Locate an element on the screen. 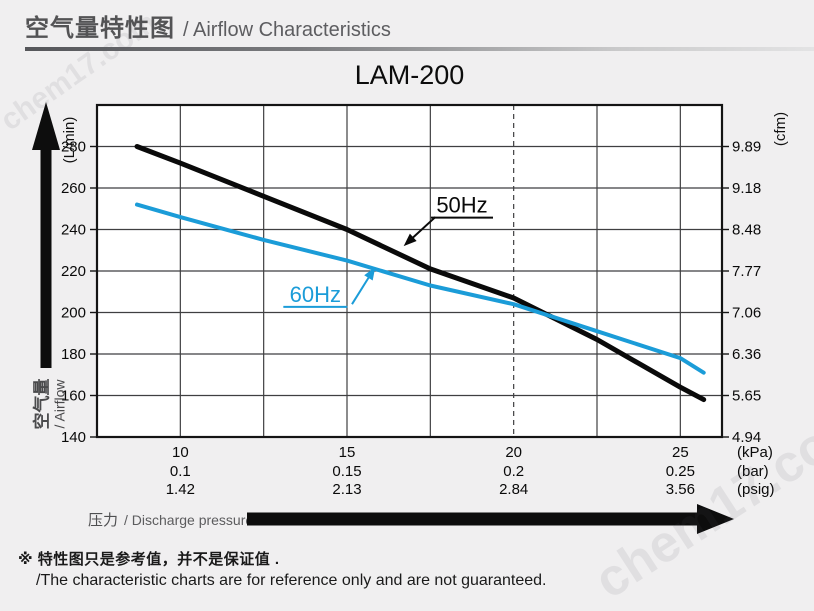 The image size is (814, 611). x-axis-tick-label-psig: 1.42 is located at coordinates (180, 489).